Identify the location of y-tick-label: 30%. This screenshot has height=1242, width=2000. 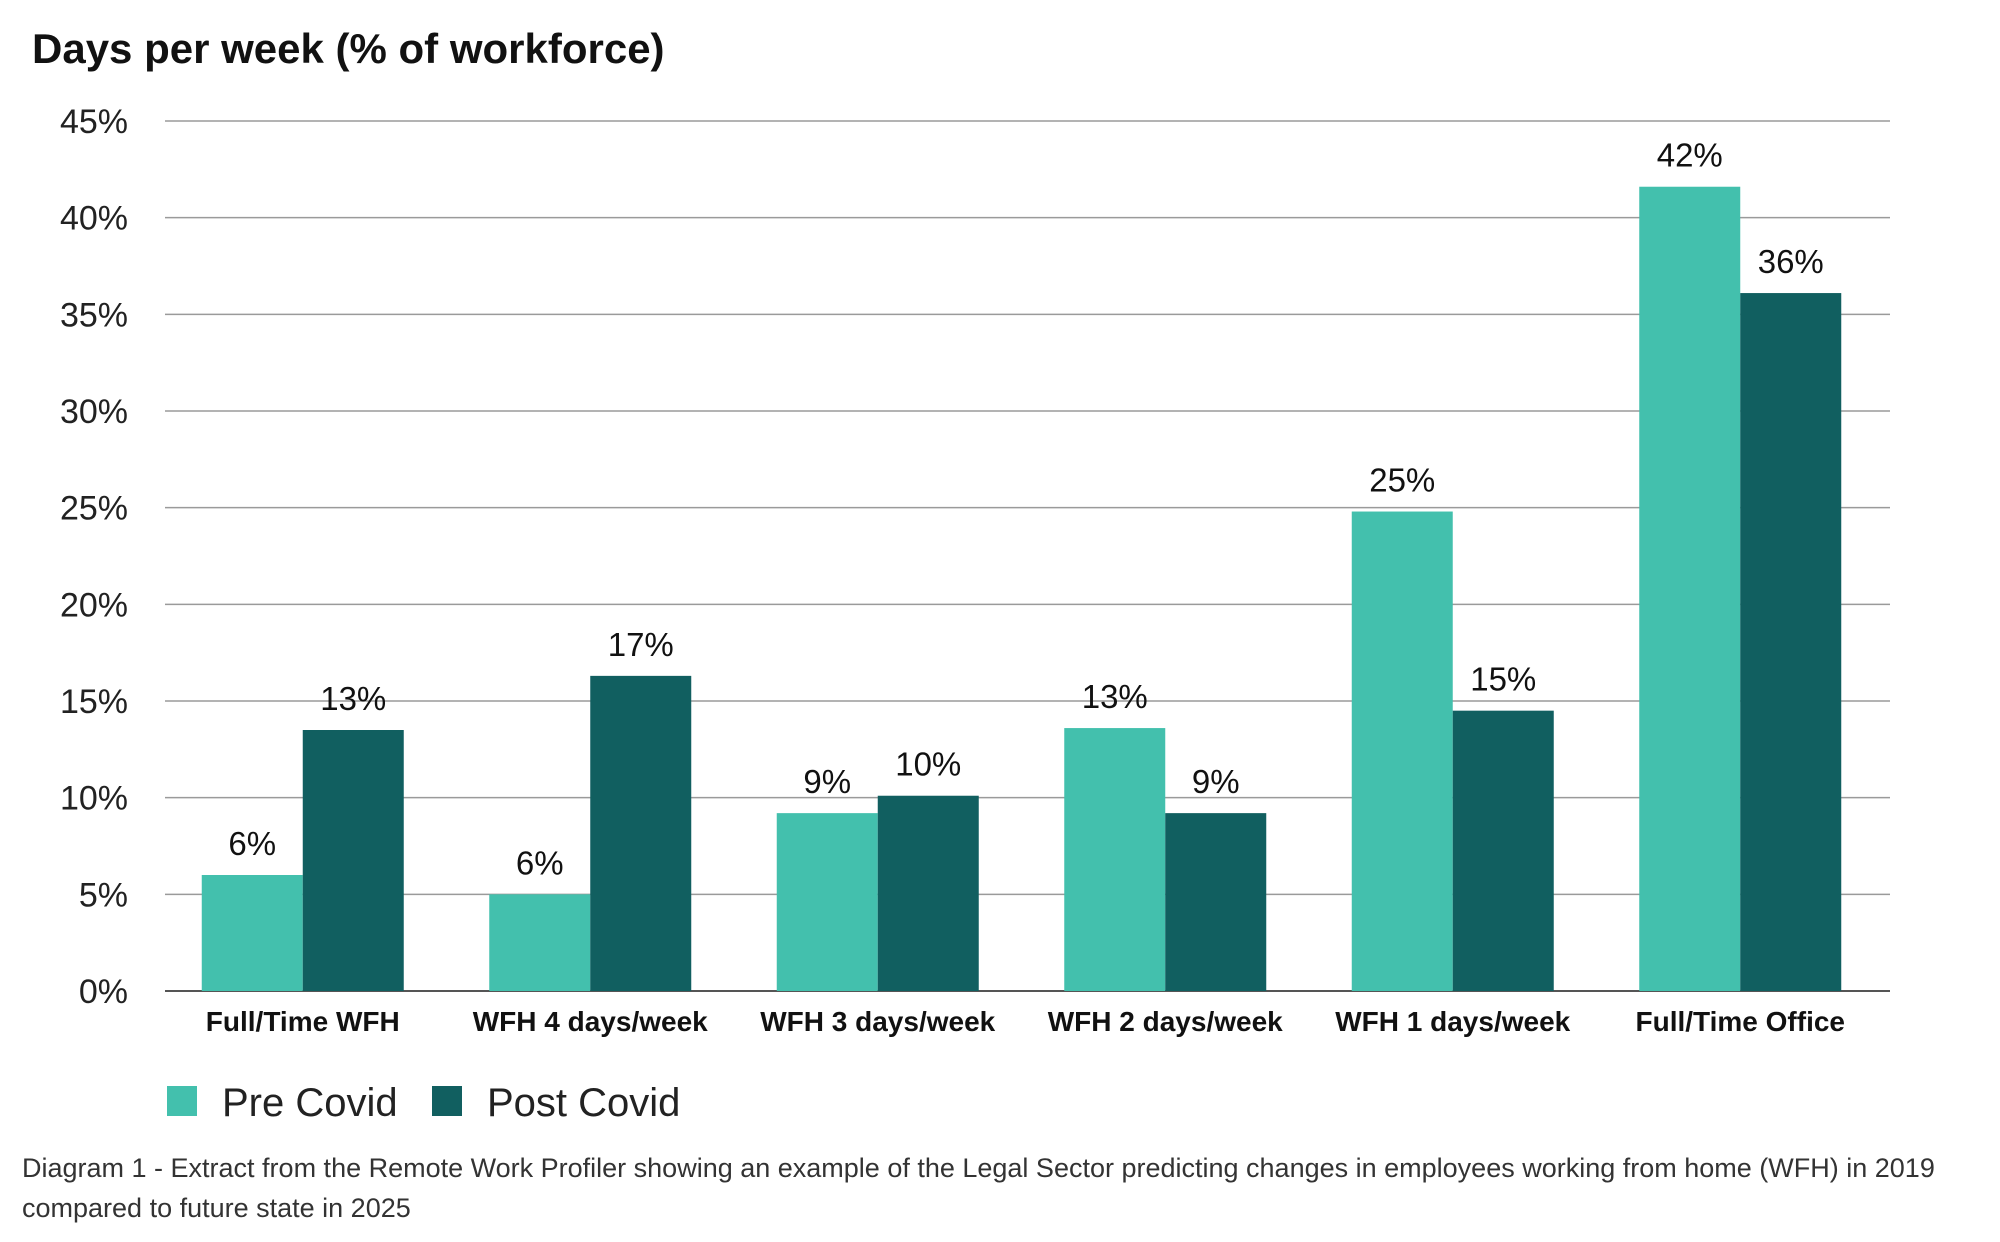
(94, 412).